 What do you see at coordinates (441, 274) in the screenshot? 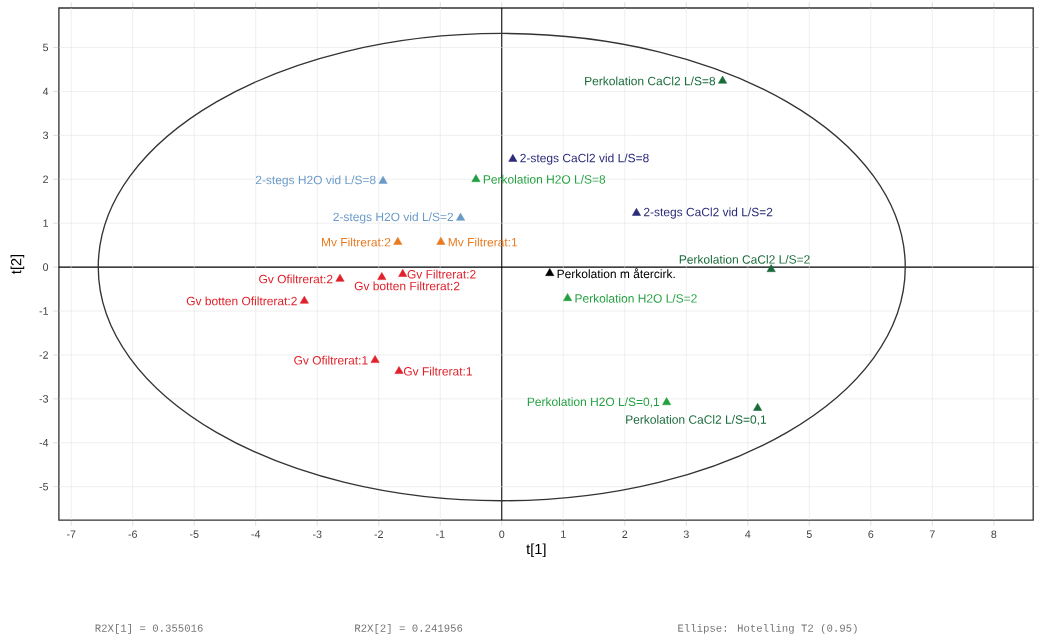
I see `series-label: Gv Filtrerat:2` at bounding box center [441, 274].